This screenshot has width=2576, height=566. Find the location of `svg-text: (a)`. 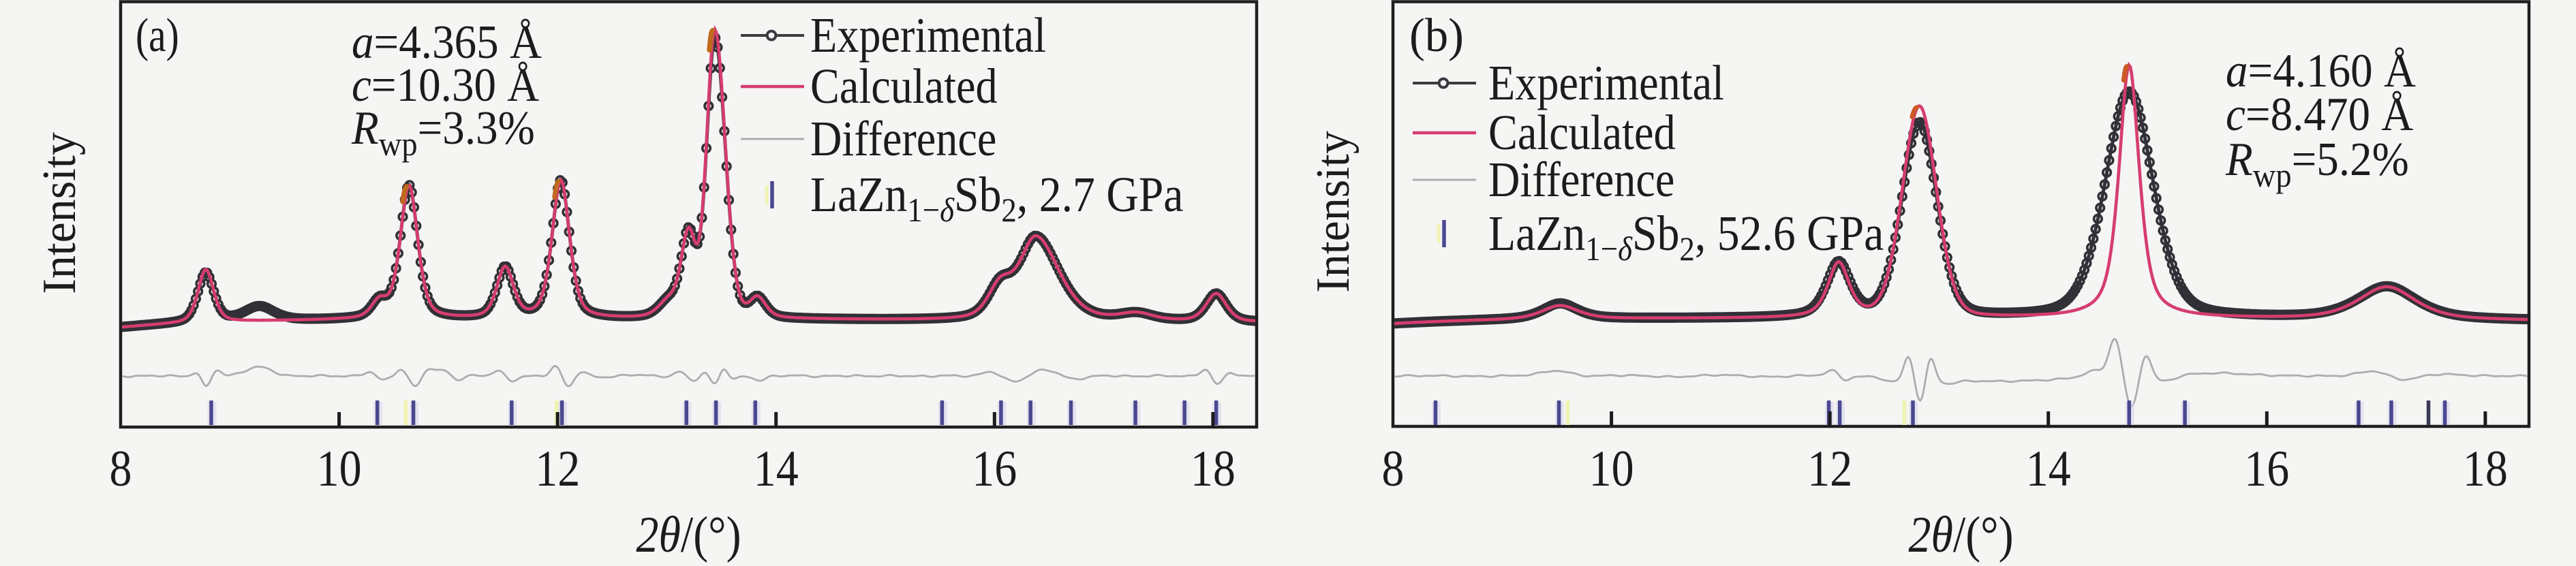

svg-text: (a) is located at coordinates (157, 35).